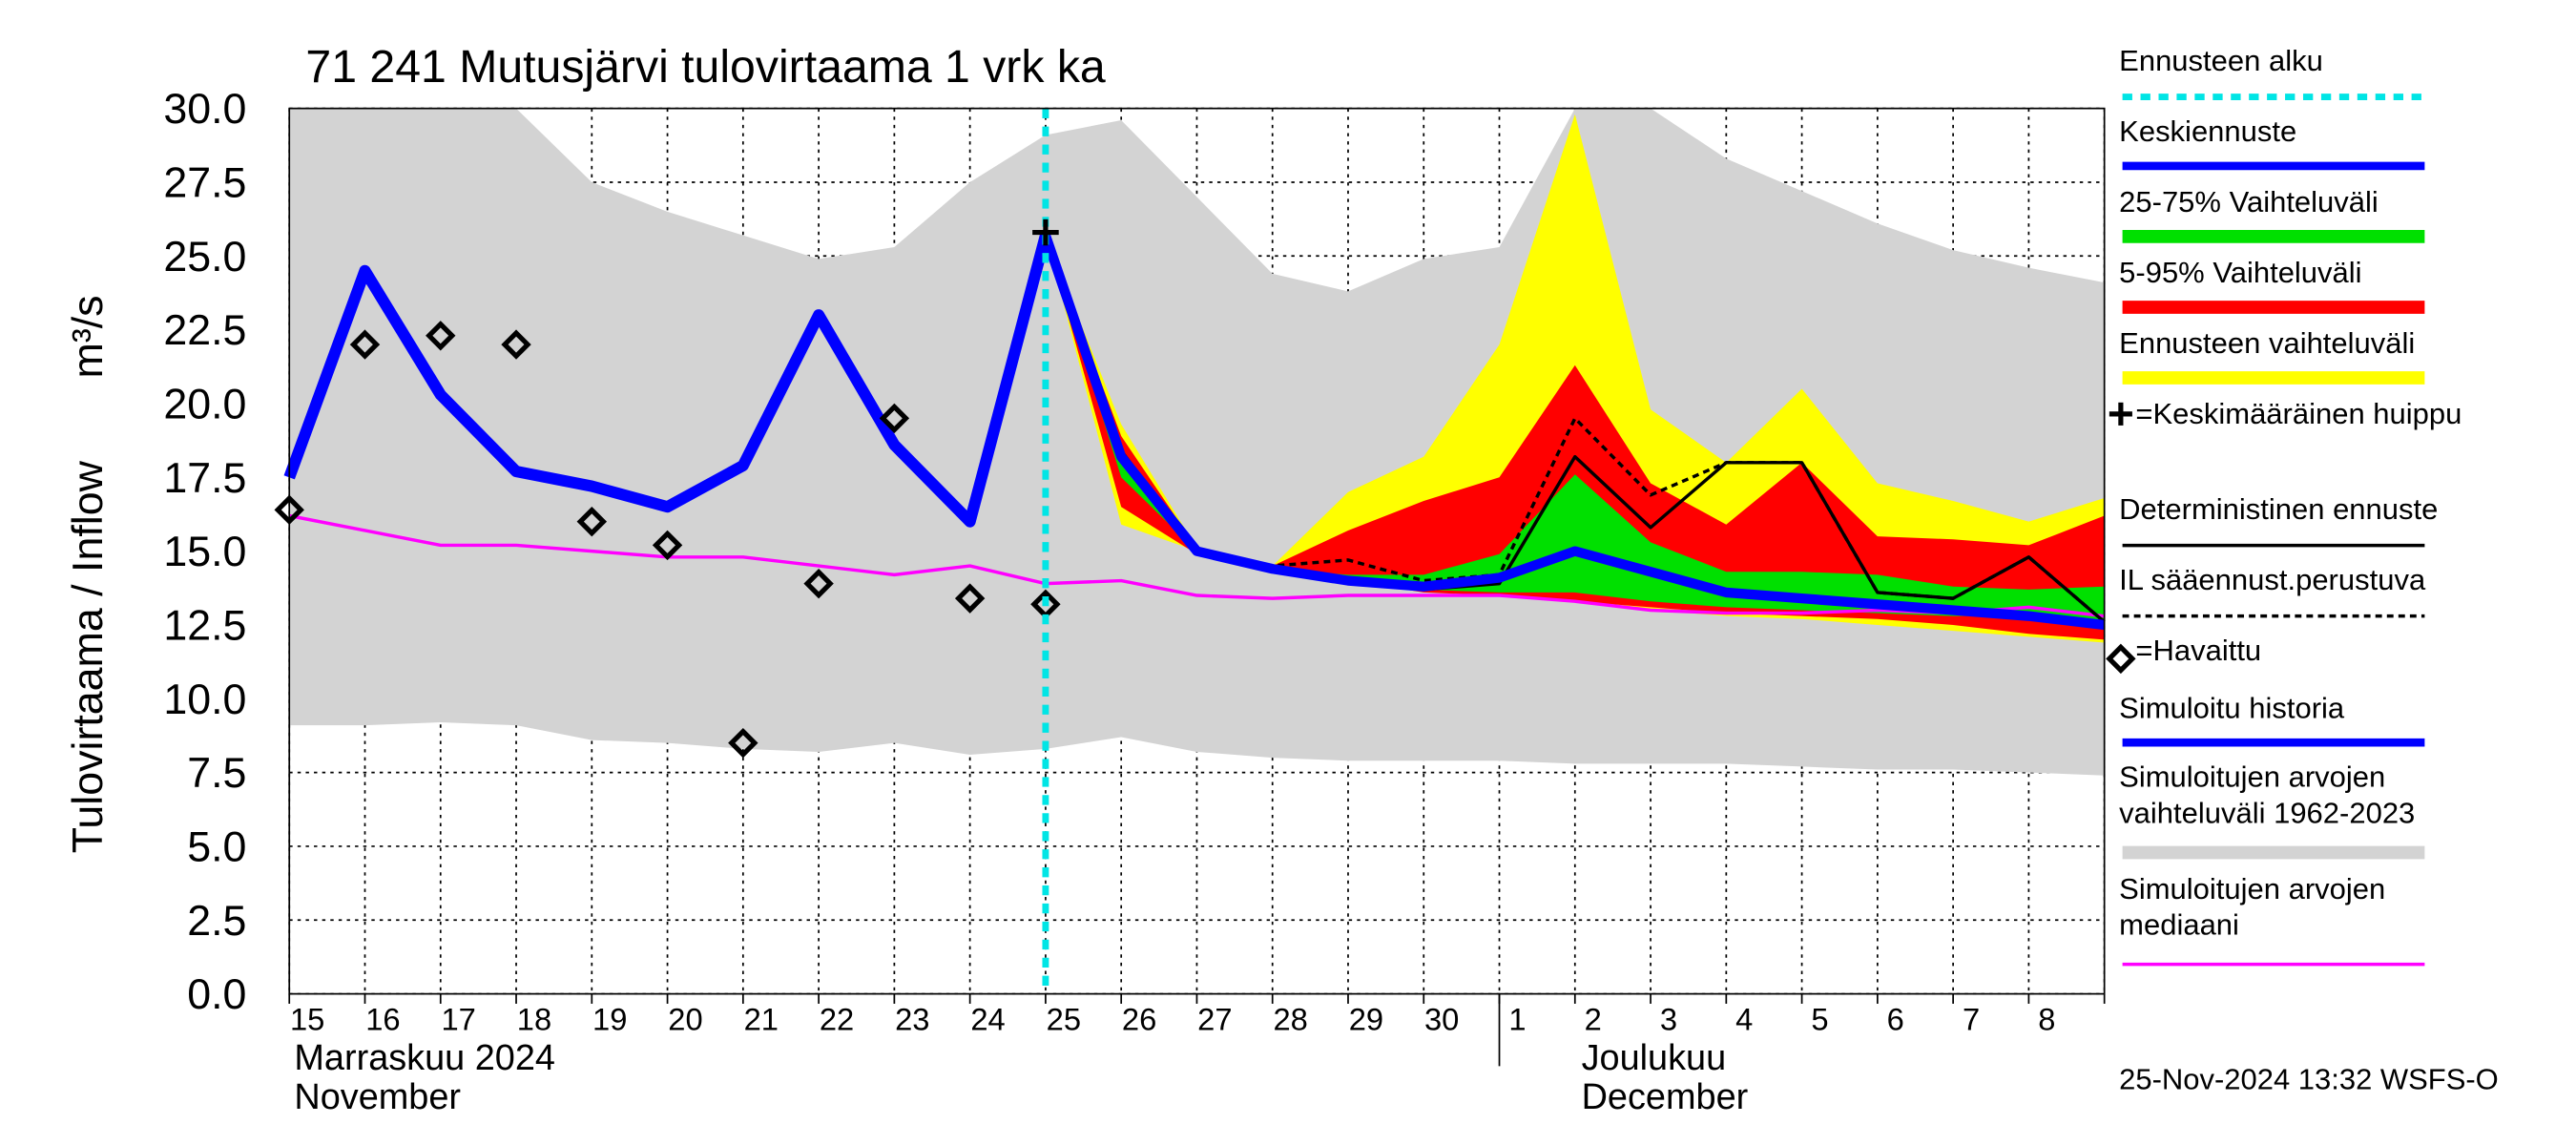 This screenshot has width=2576, height=1145. I want to click on month-label: December, so click(1665, 1097).